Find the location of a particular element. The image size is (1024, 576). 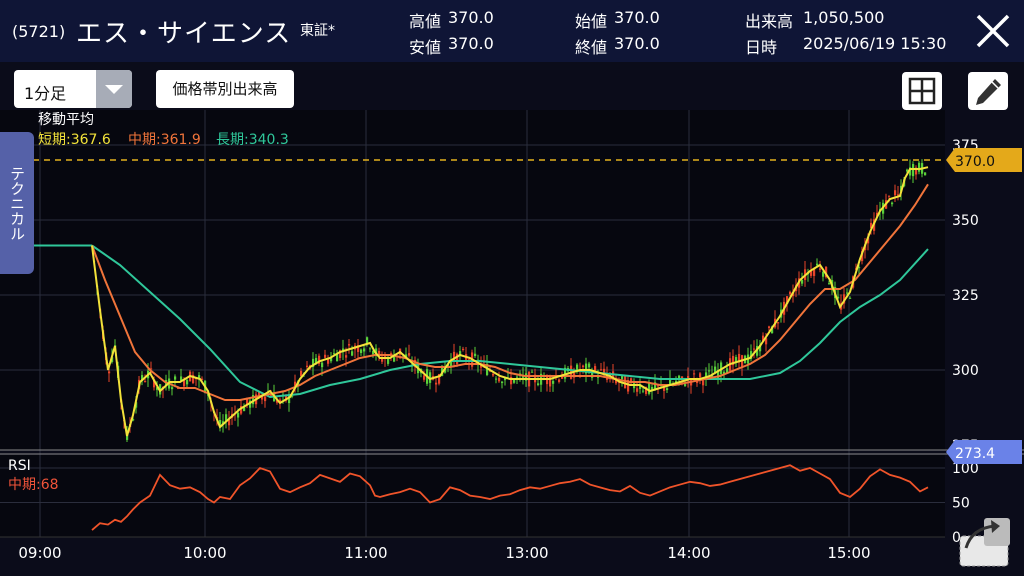

low-marker-label: 273.4 is located at coordinates (975, 454).